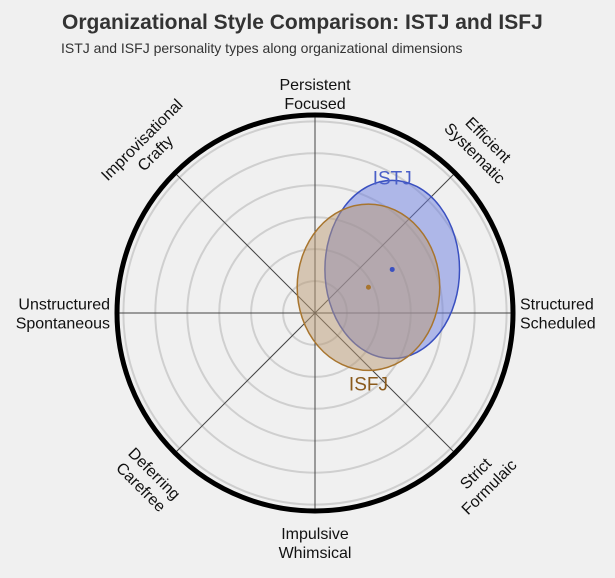  What do you see at coordinates (557, 305) in the screenshot?
I see `axis-label: Structured` at bounding box center [557, 305].